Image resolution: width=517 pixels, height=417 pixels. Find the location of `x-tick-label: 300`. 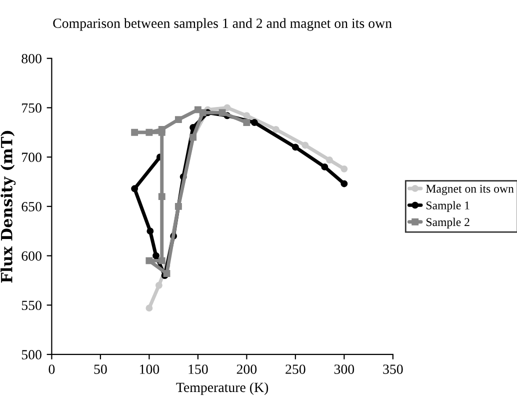

x-tick-label: 300 is located at coordinates (344, 369).